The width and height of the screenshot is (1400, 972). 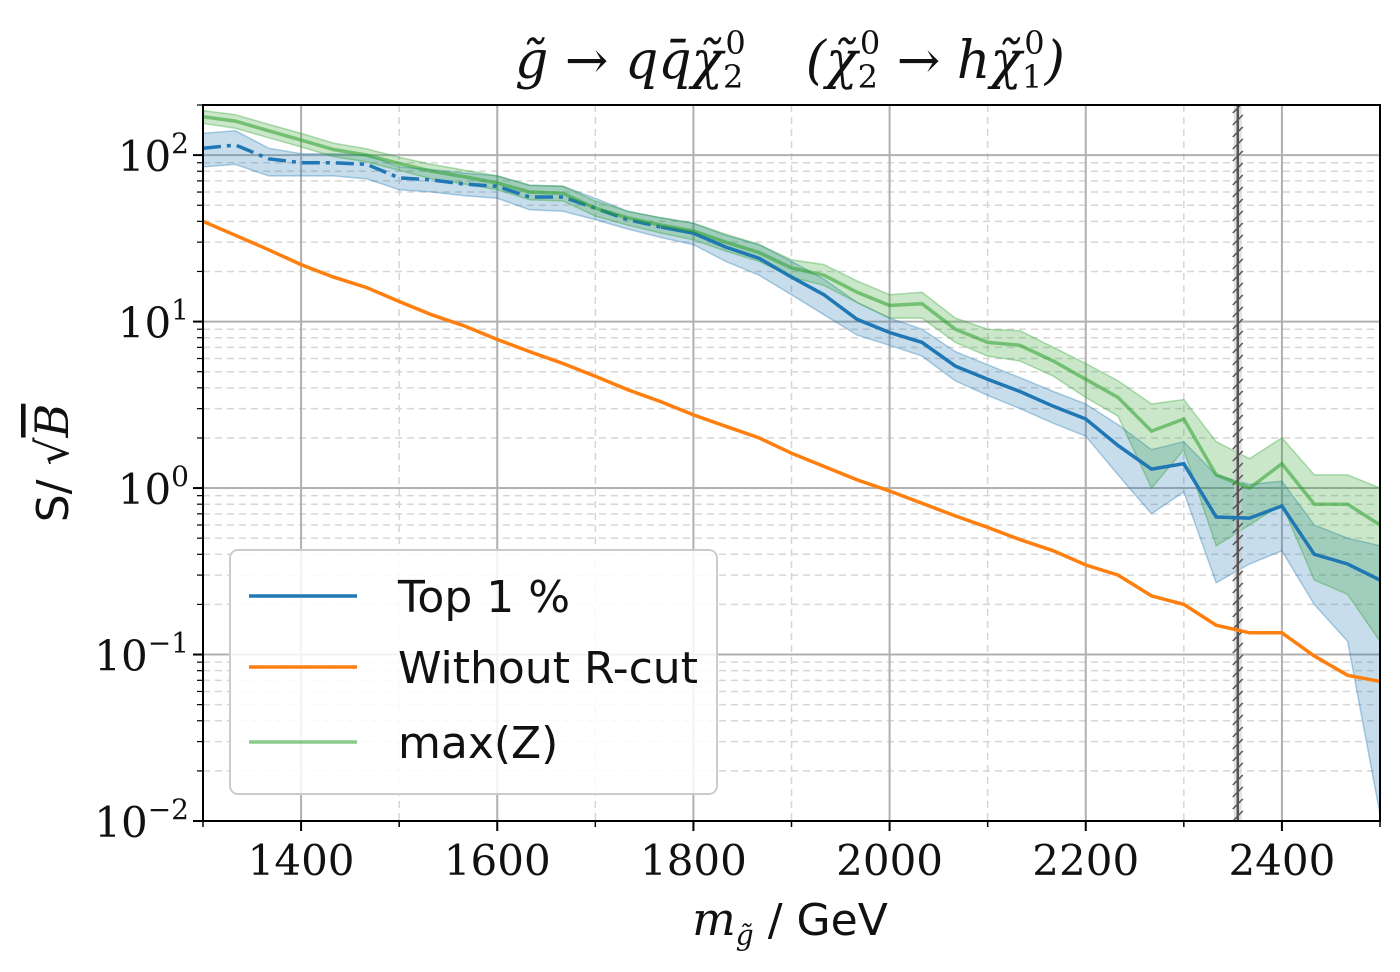 I want to click on legend-label-top1: Top 1 %, so click(x=483, y=597).